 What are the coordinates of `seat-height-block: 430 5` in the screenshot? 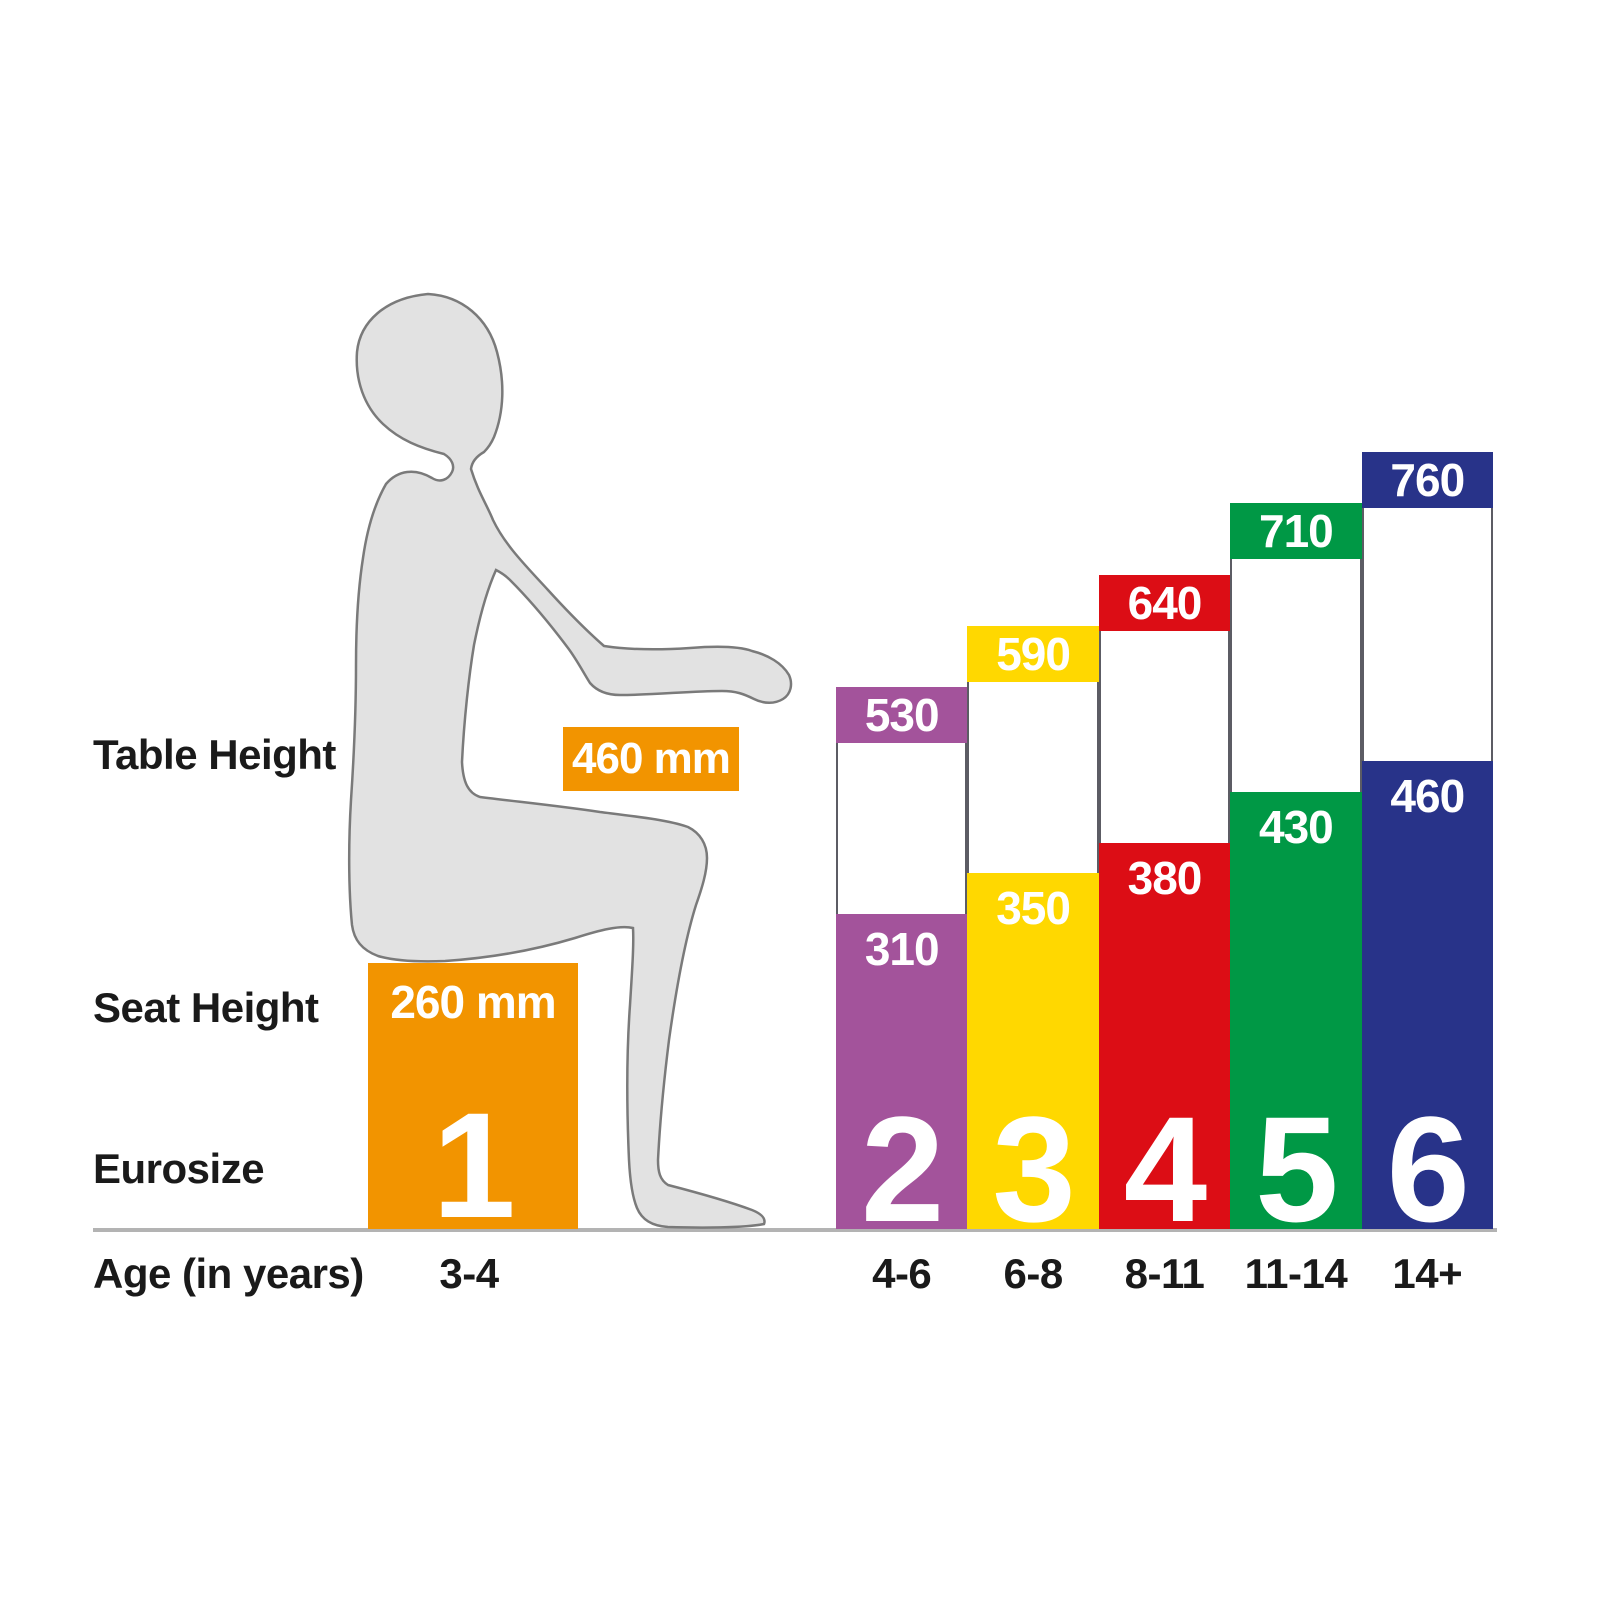 It's located at (1296, 1022).